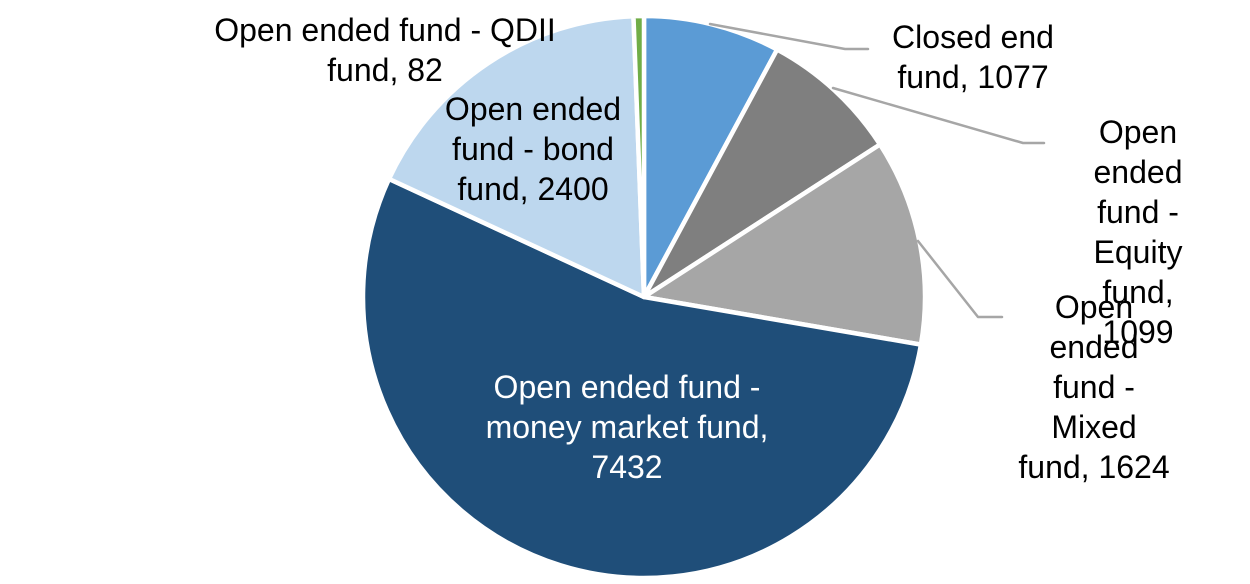 The image size is (1250, 584). I want to click on leader-line-equity-fund, so click(938, 115).